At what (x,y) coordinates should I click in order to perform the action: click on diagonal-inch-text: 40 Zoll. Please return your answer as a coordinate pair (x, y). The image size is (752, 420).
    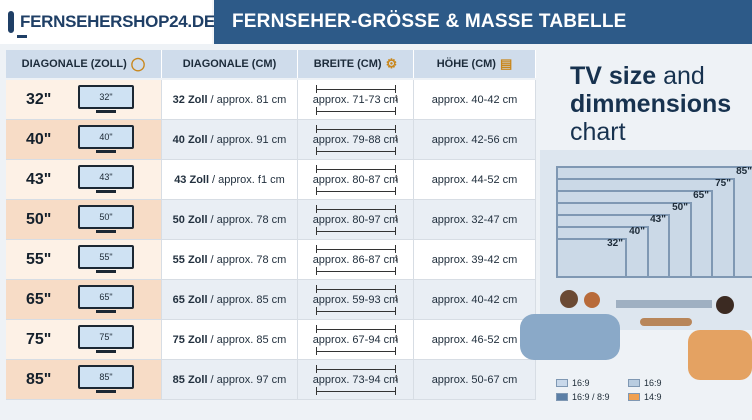
    Looking at the image, I should click on (190, 139).